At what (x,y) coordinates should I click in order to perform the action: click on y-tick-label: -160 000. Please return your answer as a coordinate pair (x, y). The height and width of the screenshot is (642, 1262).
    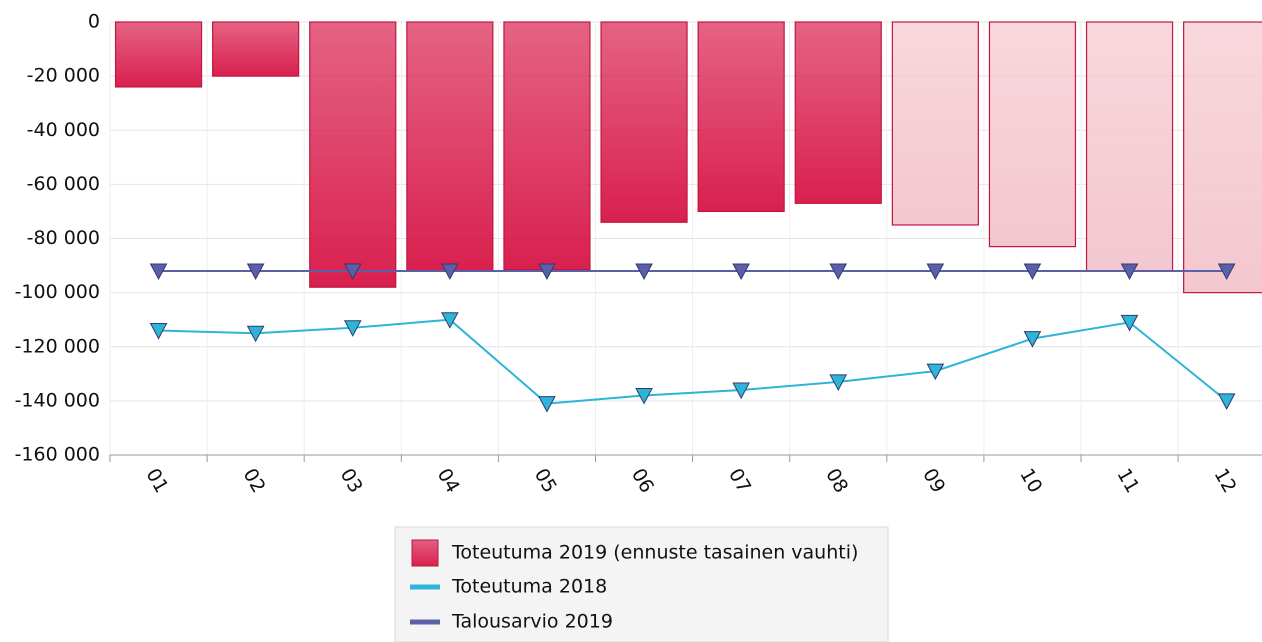
    Looking at the image, I should click on (57, 455).